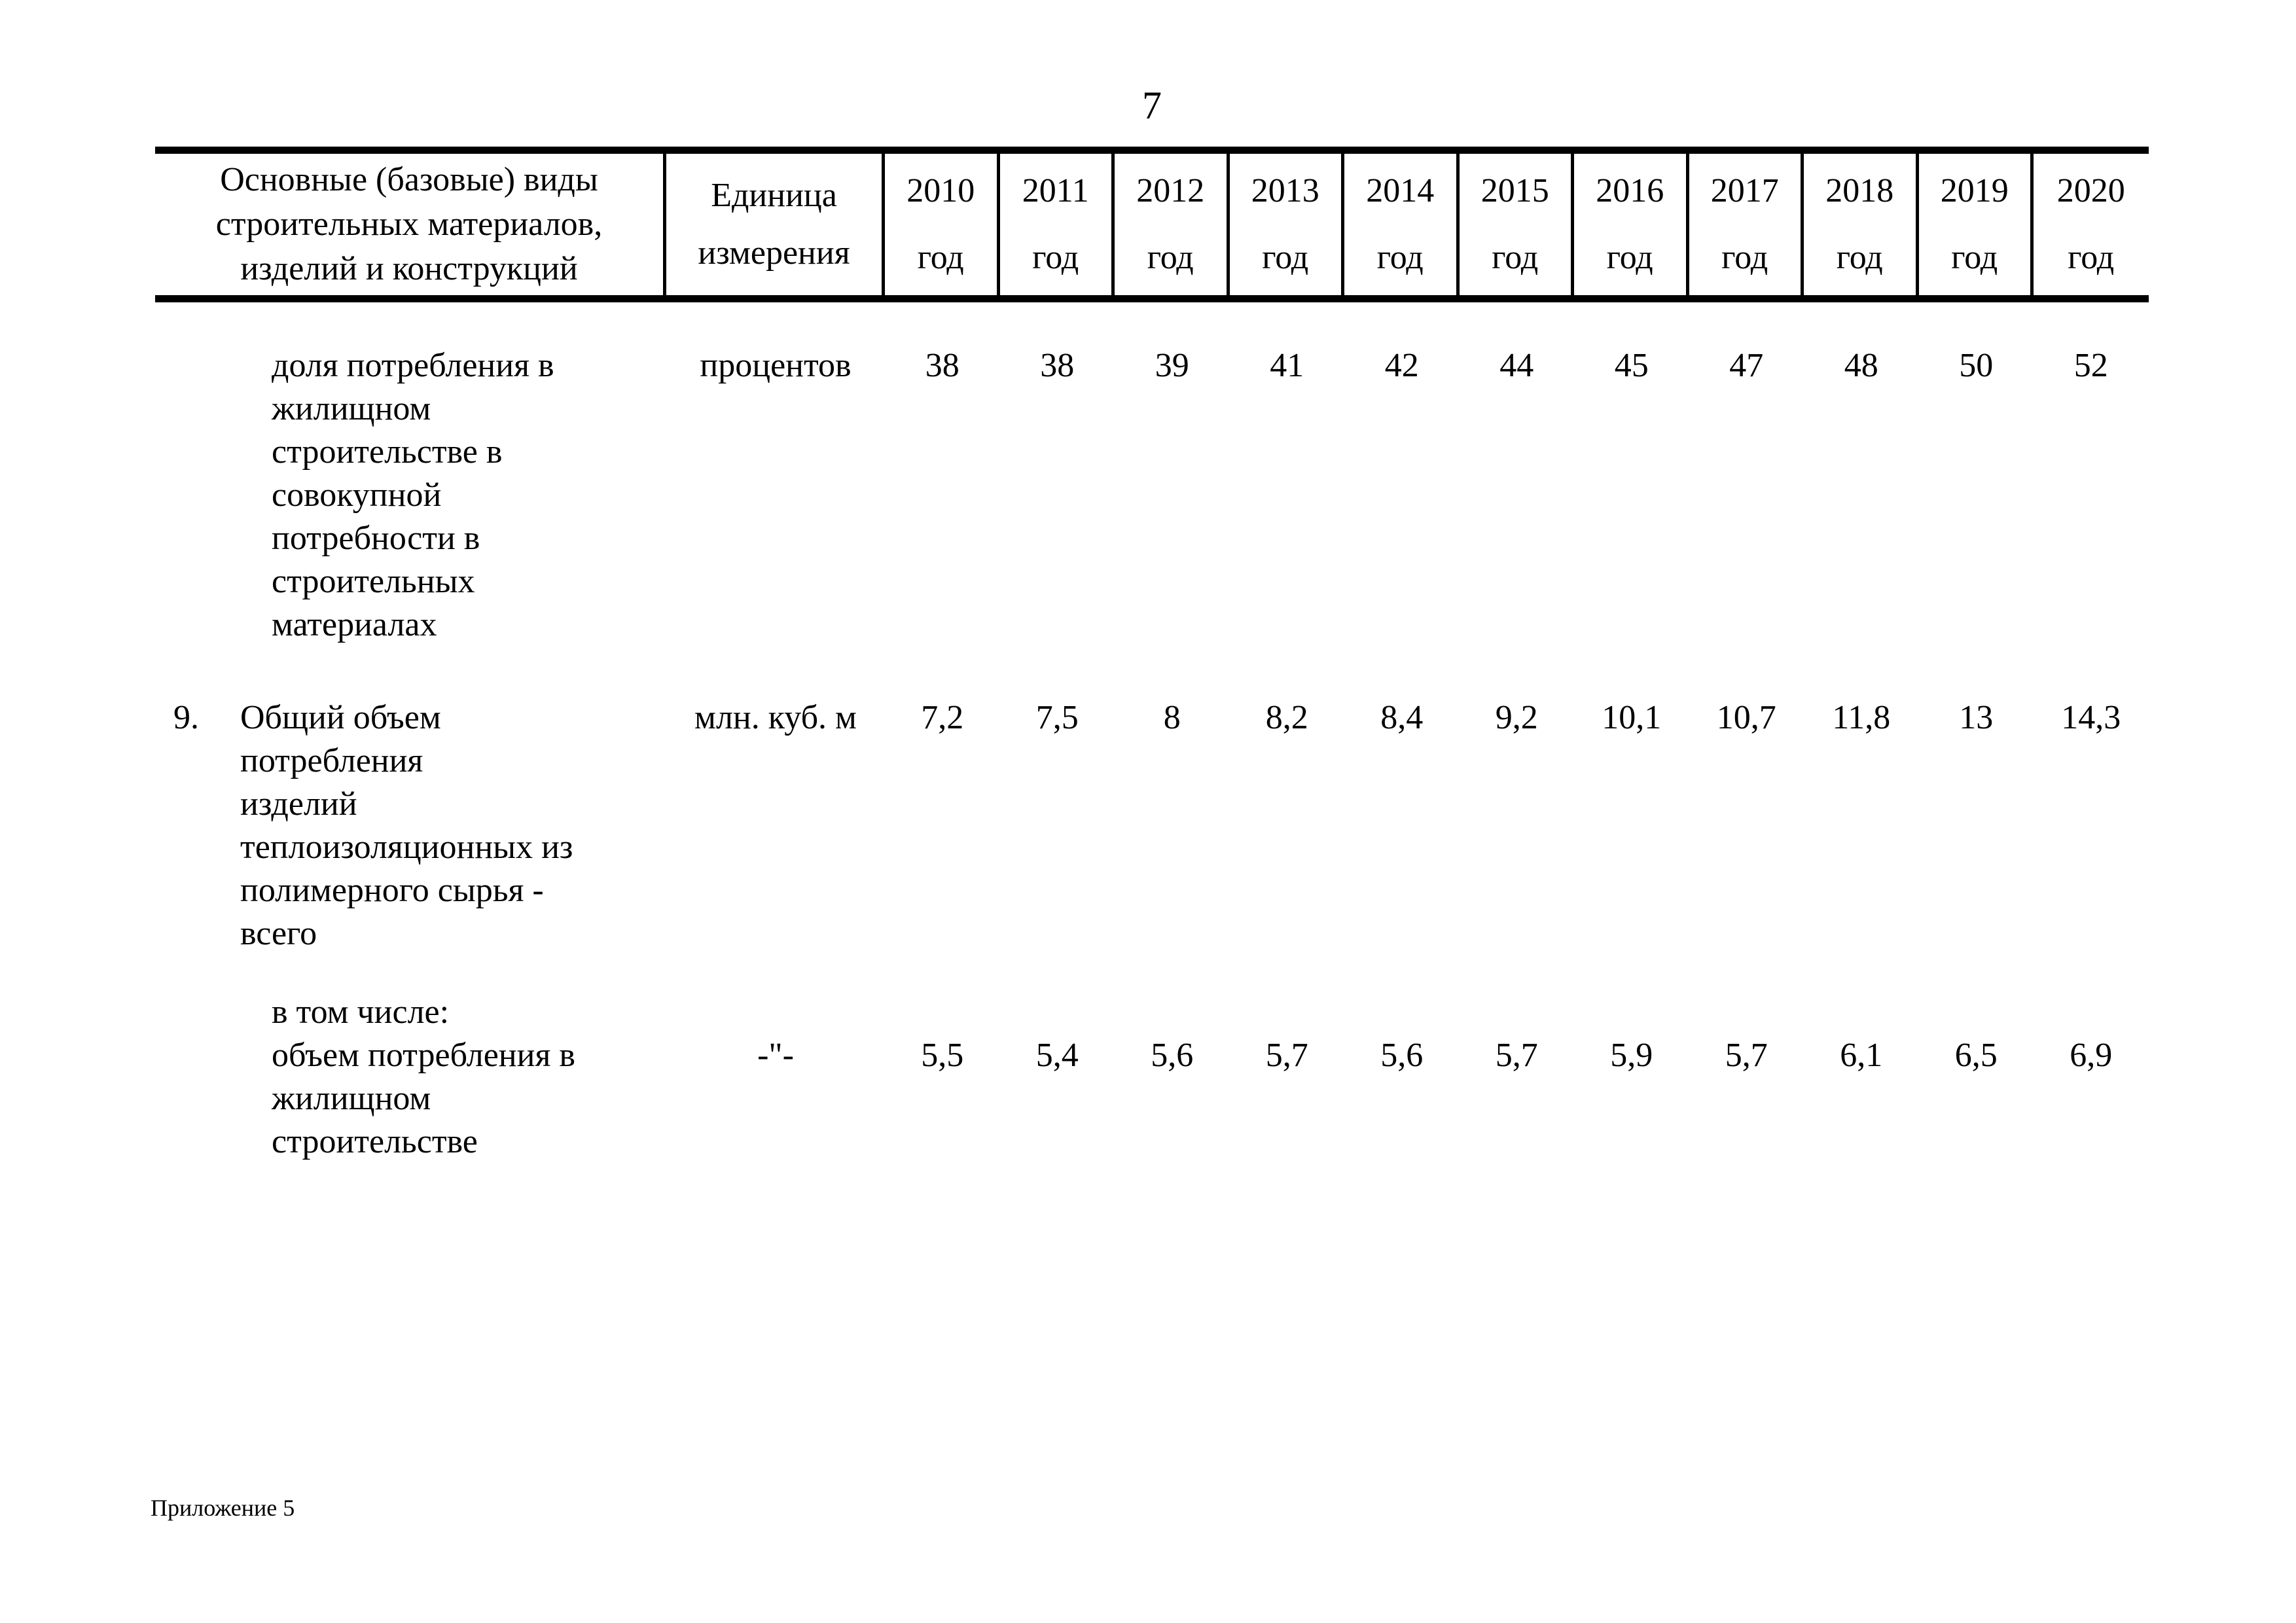  What do you see at coordinates (1976, 365) in the screenshot?
I see `value-cell-2019: 50` at bounding box center [1976, 365].